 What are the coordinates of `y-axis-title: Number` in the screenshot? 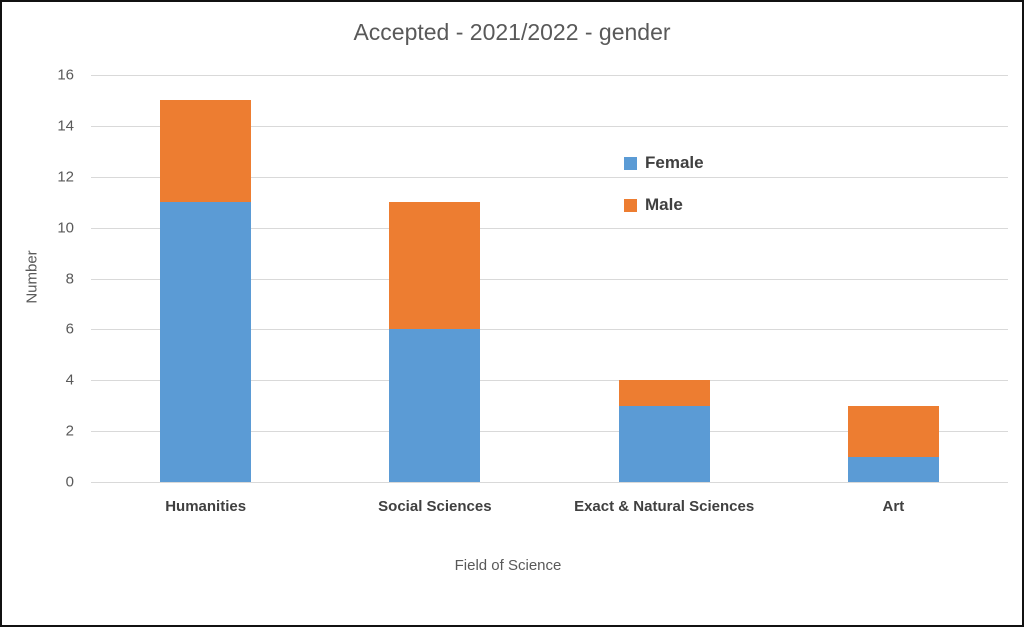 It's located at (32, 277).